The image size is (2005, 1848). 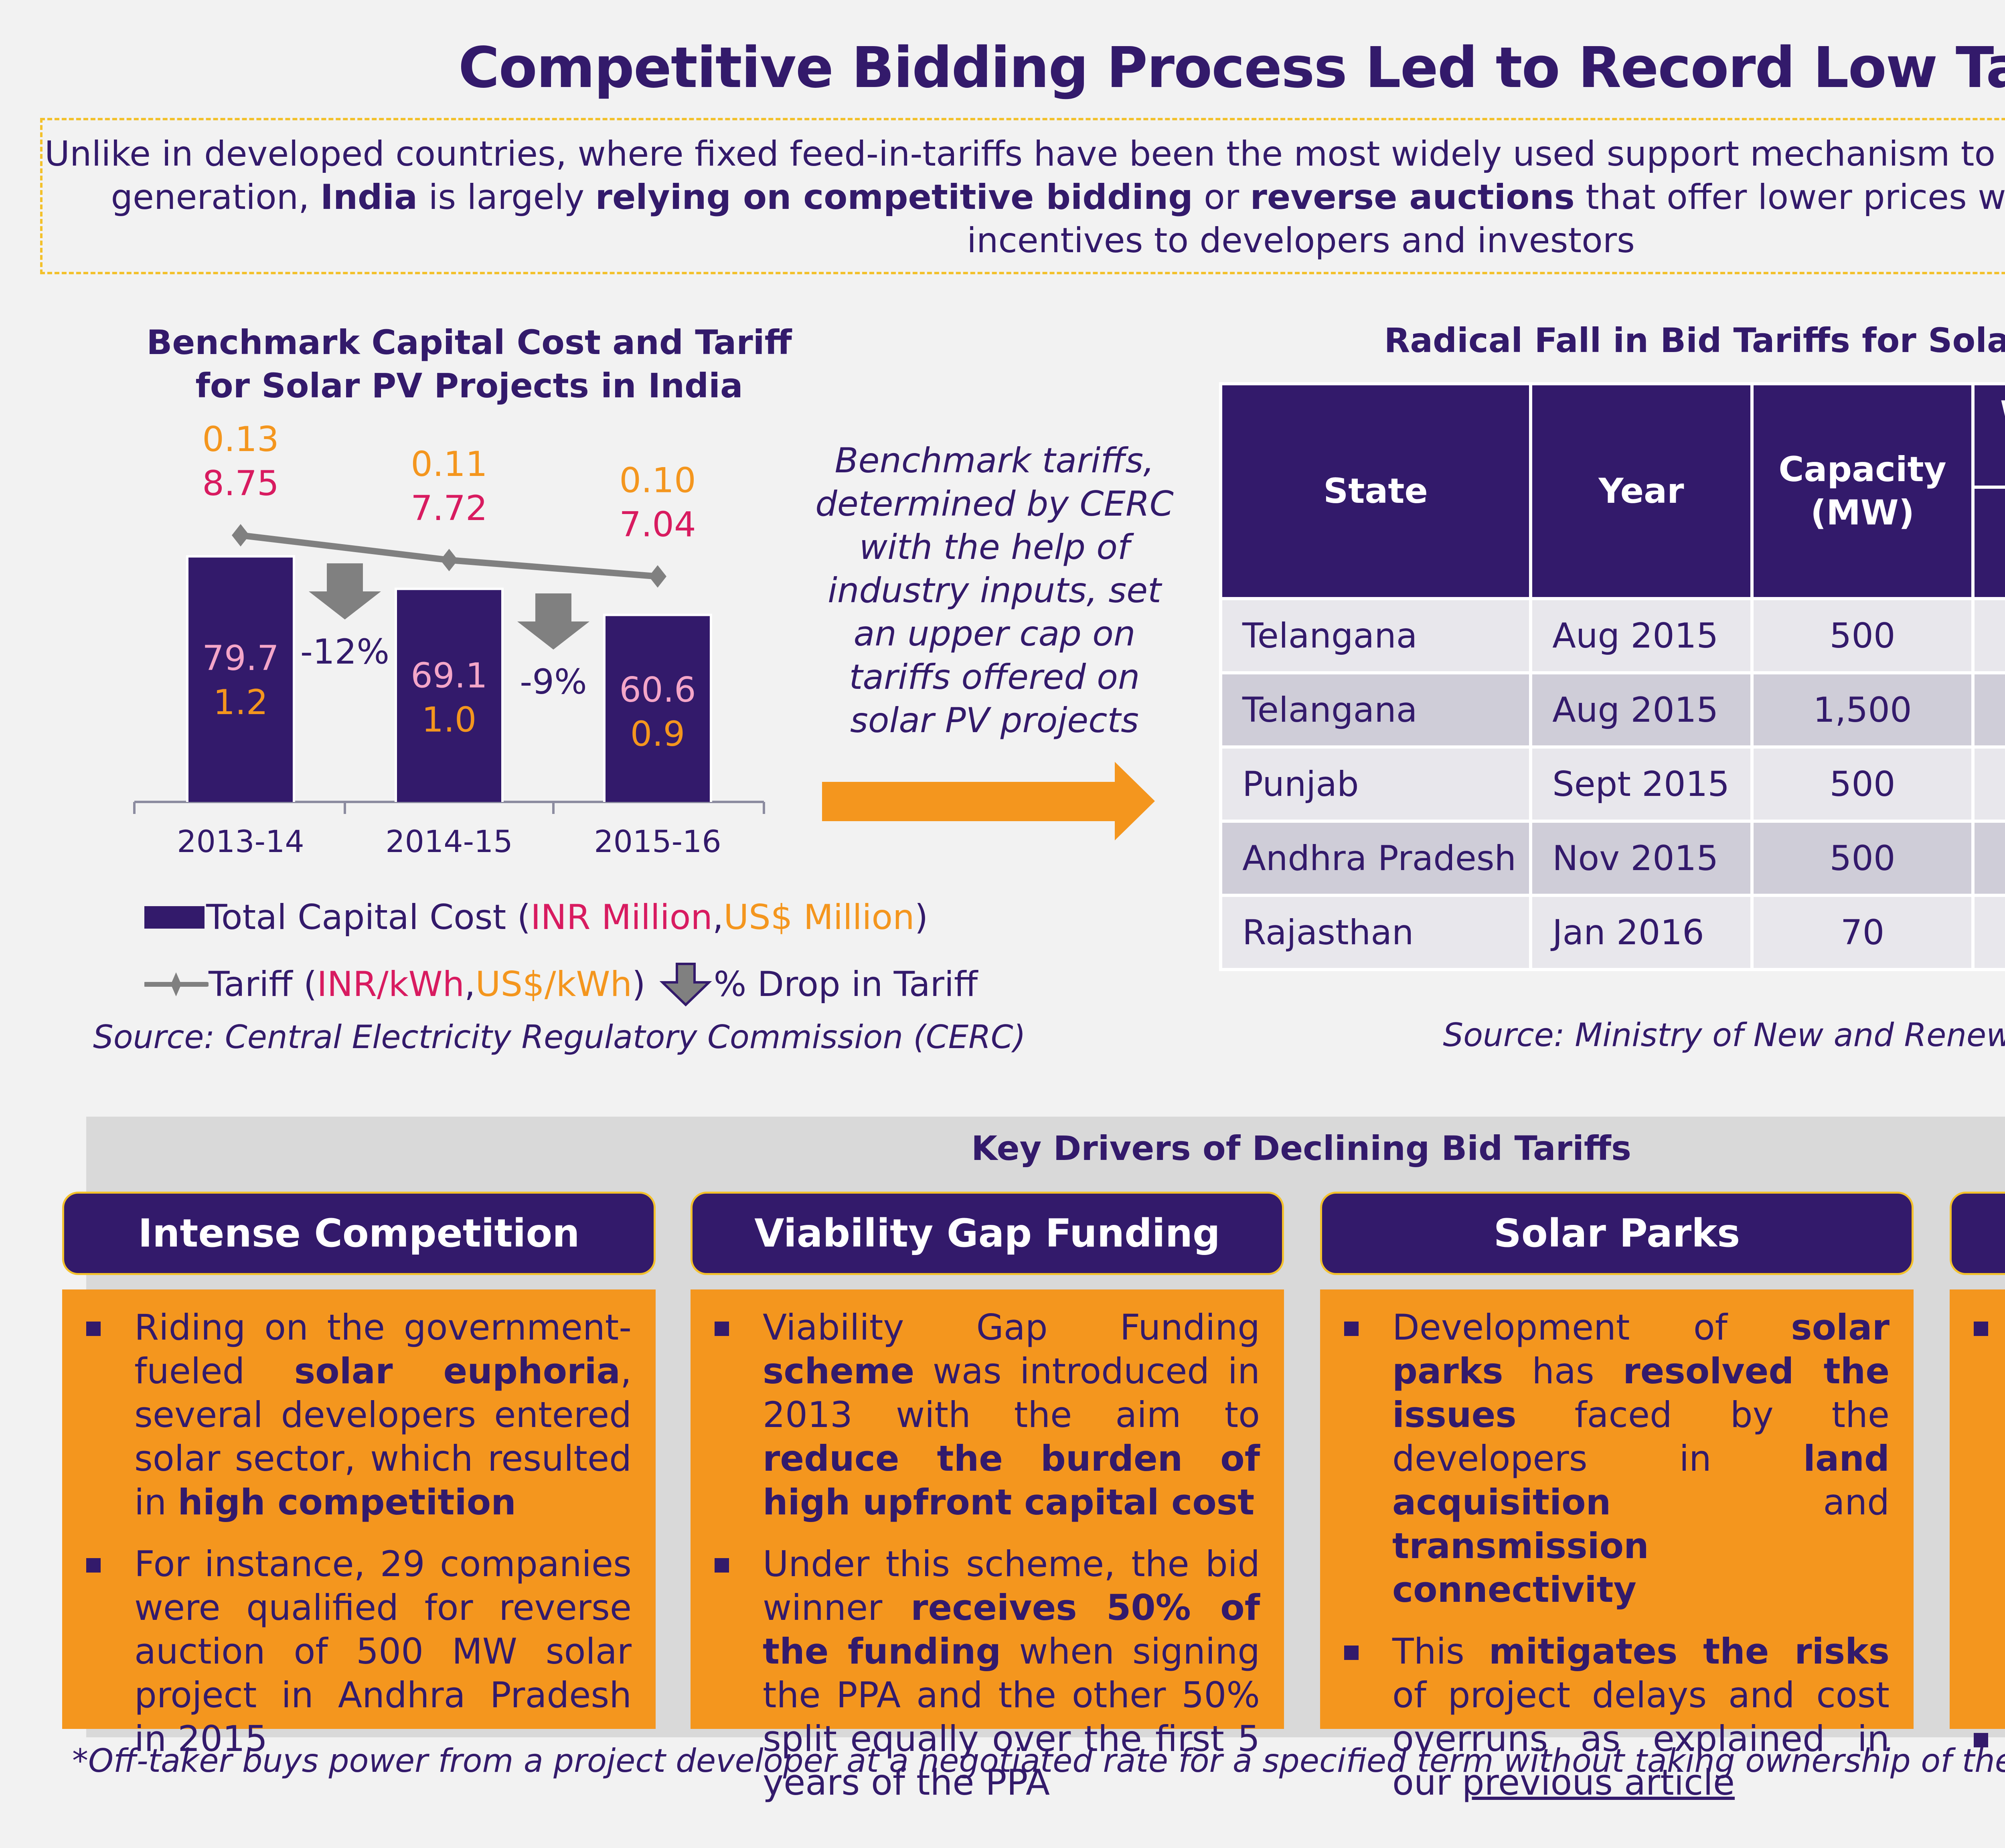 What do you see at coordinates (1599, 1782) in the screenshot?
I see `previous-article-link: previous article` at bounding box center [1599, 1782].